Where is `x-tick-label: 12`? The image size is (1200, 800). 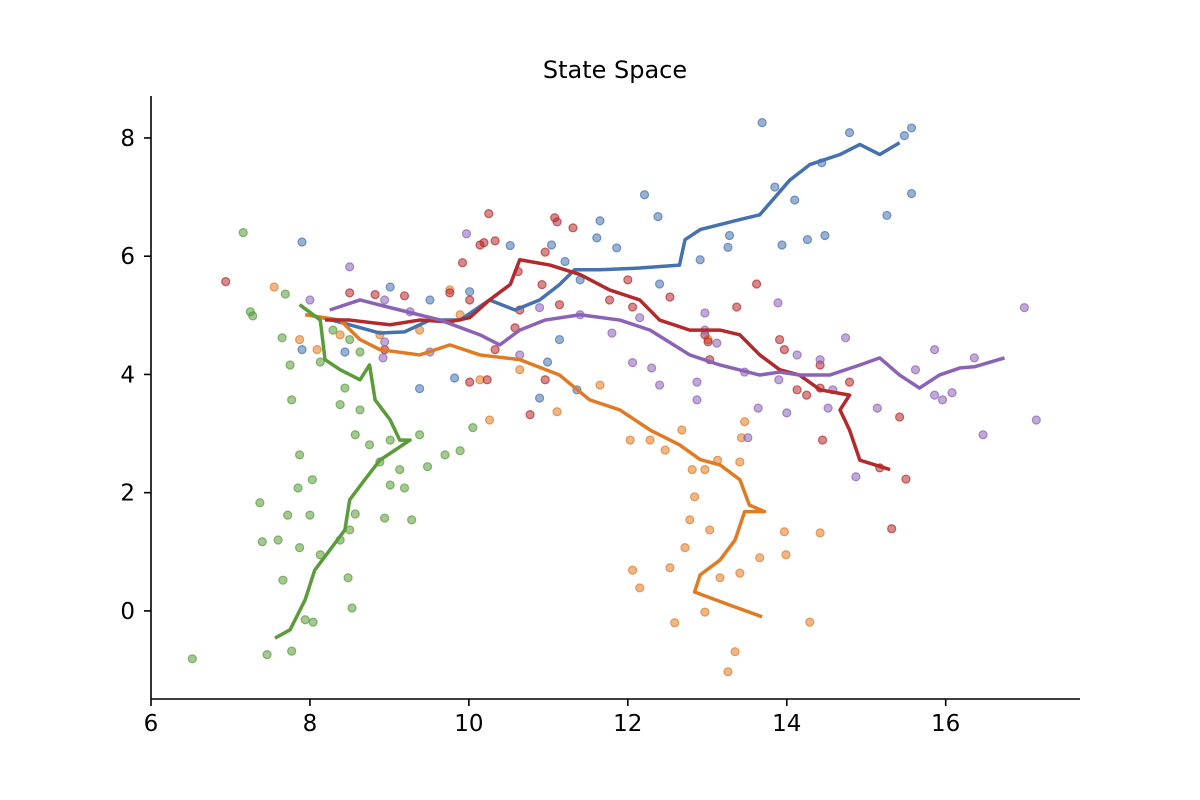 x-tick-label: 12 is located at coordinates (627, 724).